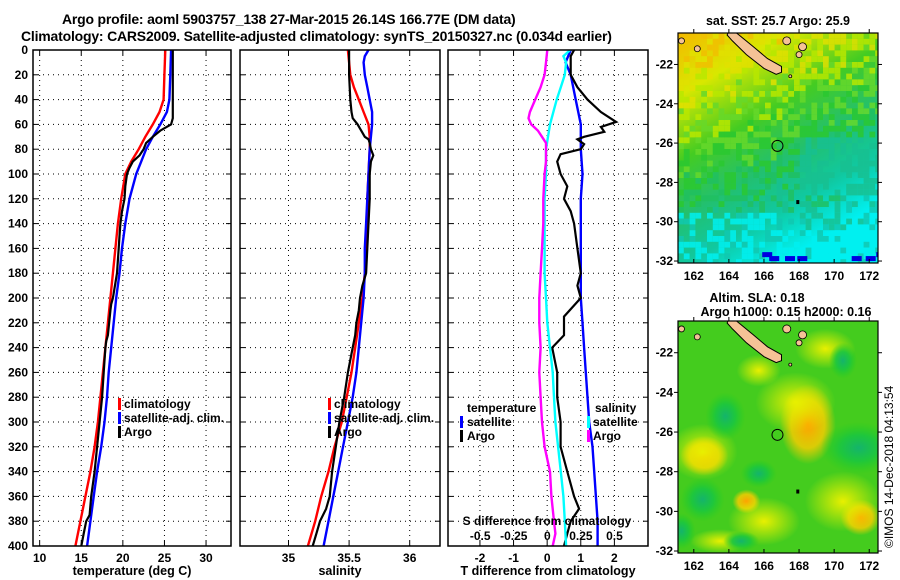 The width and height of the screenshot is (900, 580). I want to click on y-tick-label: 180, so click(18, 273).